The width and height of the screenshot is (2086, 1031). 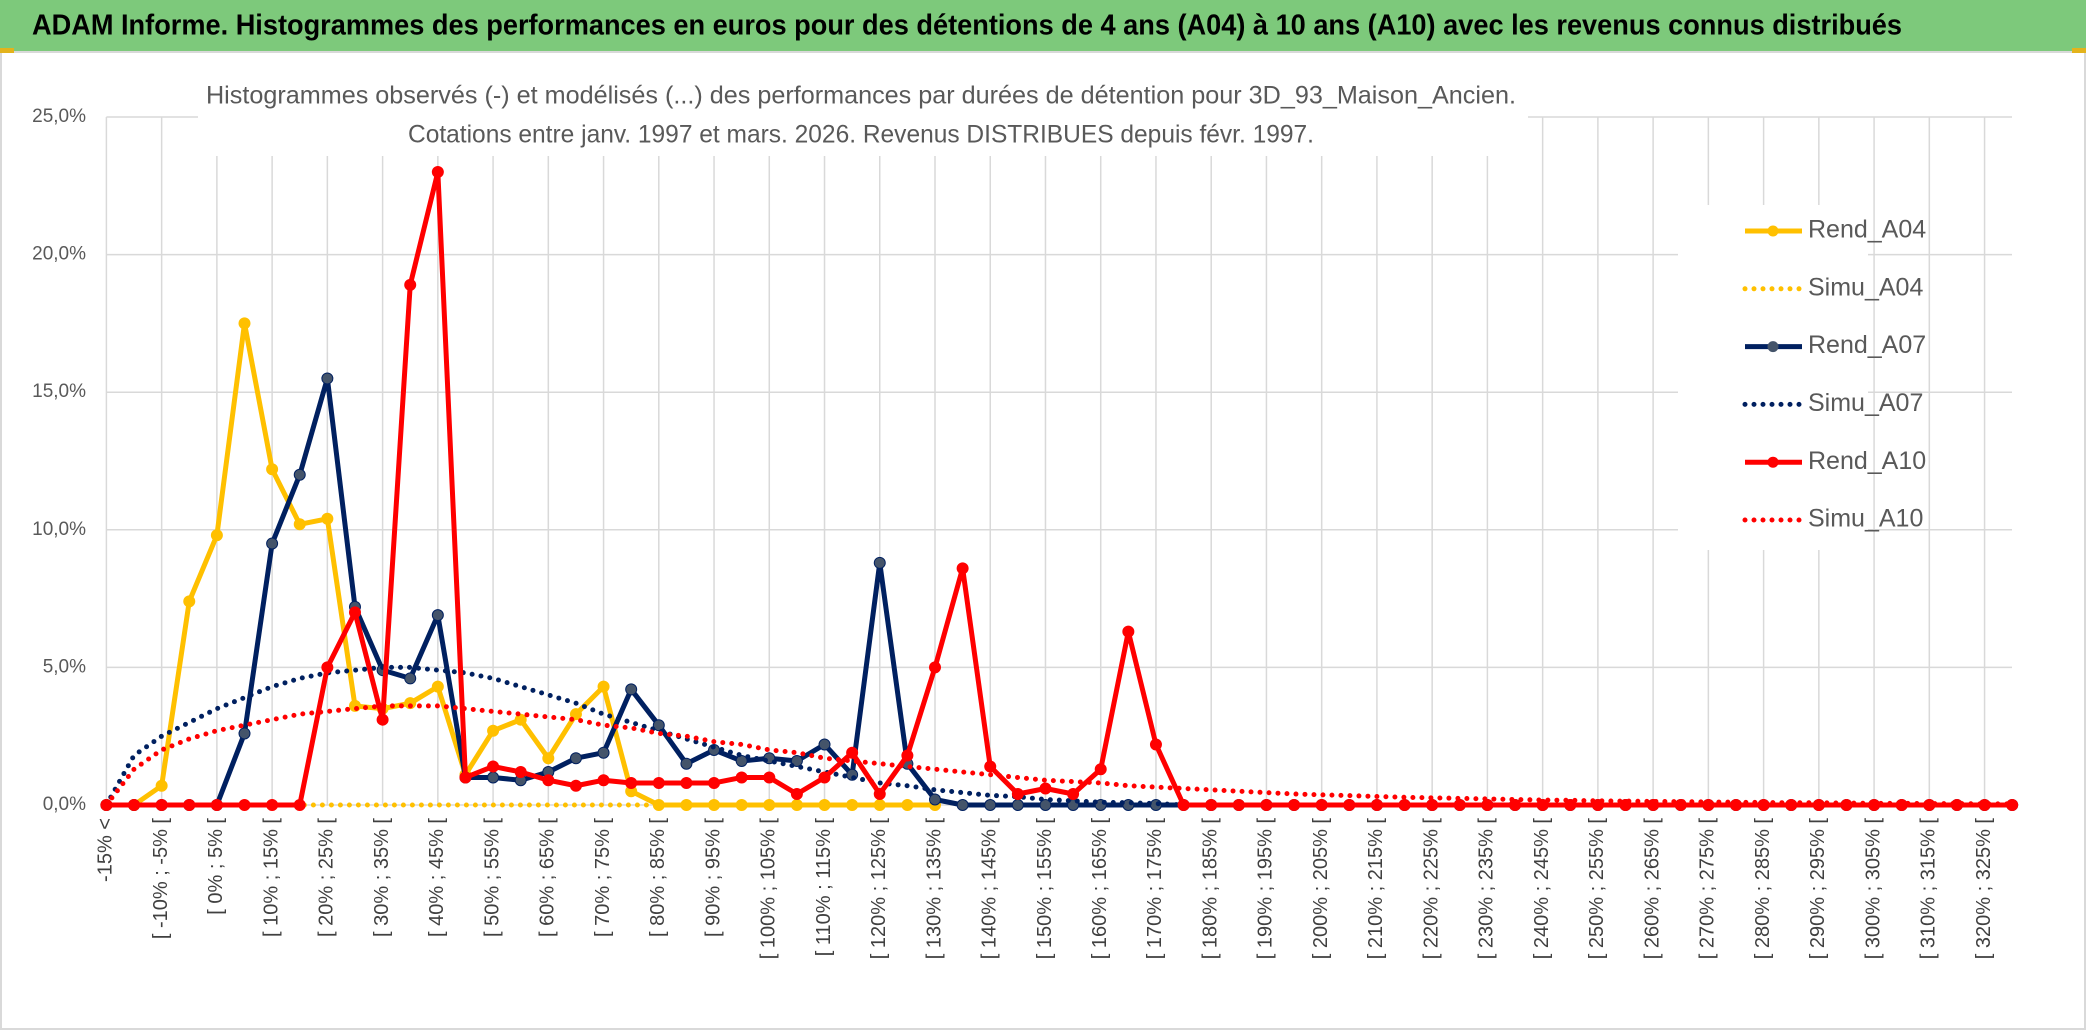 What do you see at coordinates (161, 879) in the screenshot?
I see `x-tick-label: [ -10% ; -5% [` at bounding box center [161, 879].